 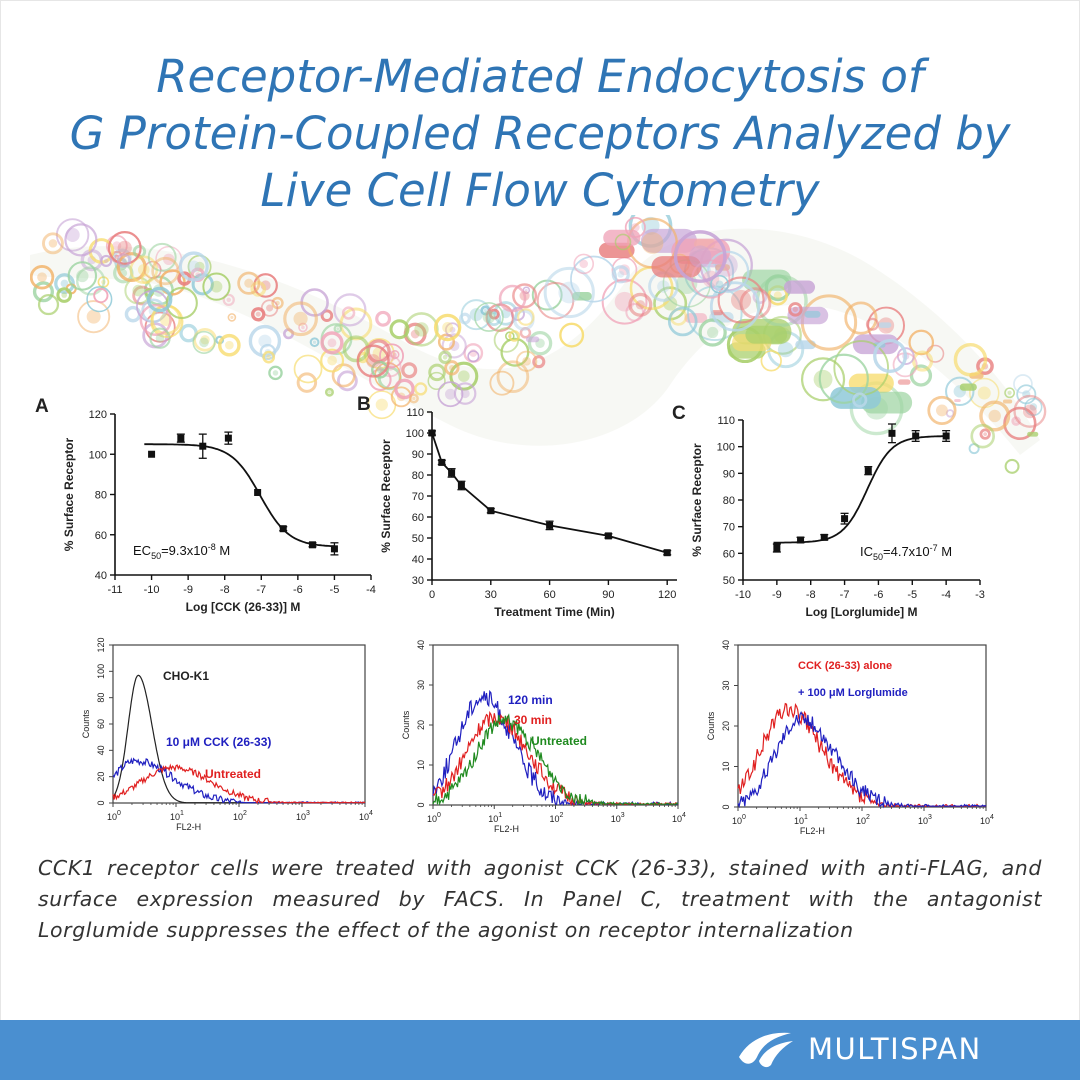 What do you see at coordinates (554, 612) in the screenshot?
I see `x-axis-label: Treatment Time (Min)` at bounding box center [554, 612].